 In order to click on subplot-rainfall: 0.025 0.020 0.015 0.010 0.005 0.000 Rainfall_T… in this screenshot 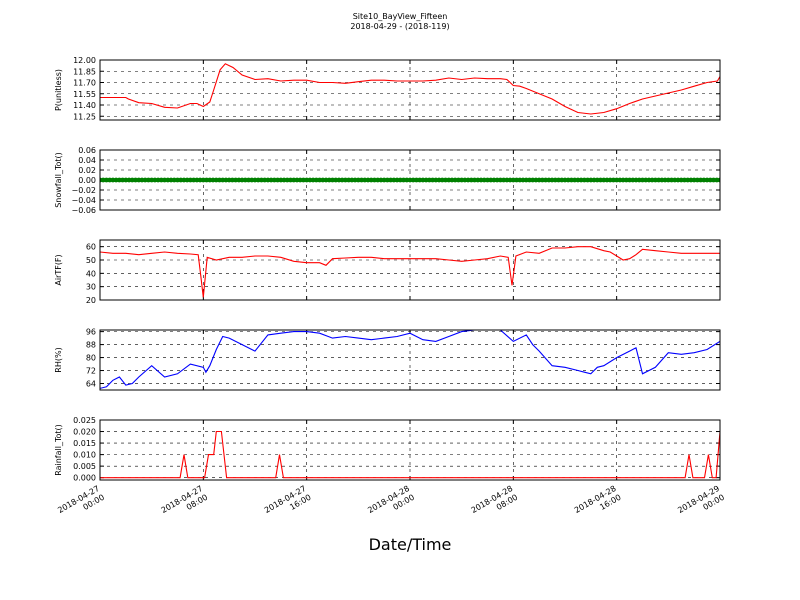, I will do `click(387, 449)`.